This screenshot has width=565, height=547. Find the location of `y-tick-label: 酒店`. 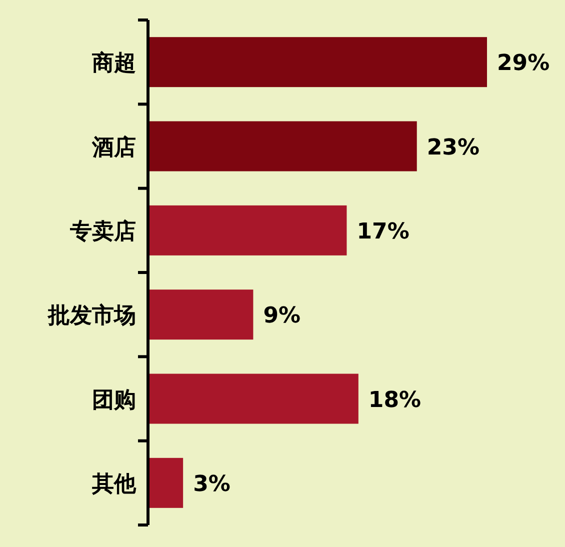

y-tick-label: 酒店 is located at coordinates (113, 147).